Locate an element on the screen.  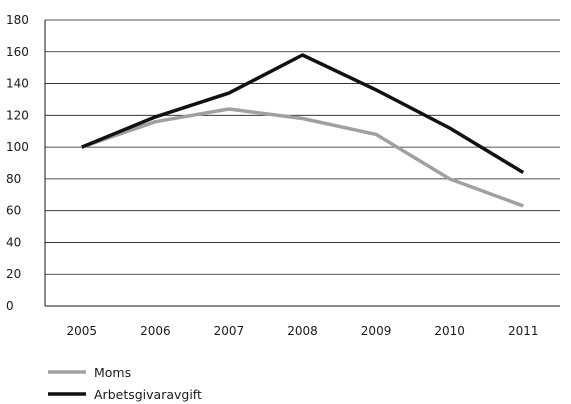
y-tick-label: 100 is located at coordinates (17, 147).